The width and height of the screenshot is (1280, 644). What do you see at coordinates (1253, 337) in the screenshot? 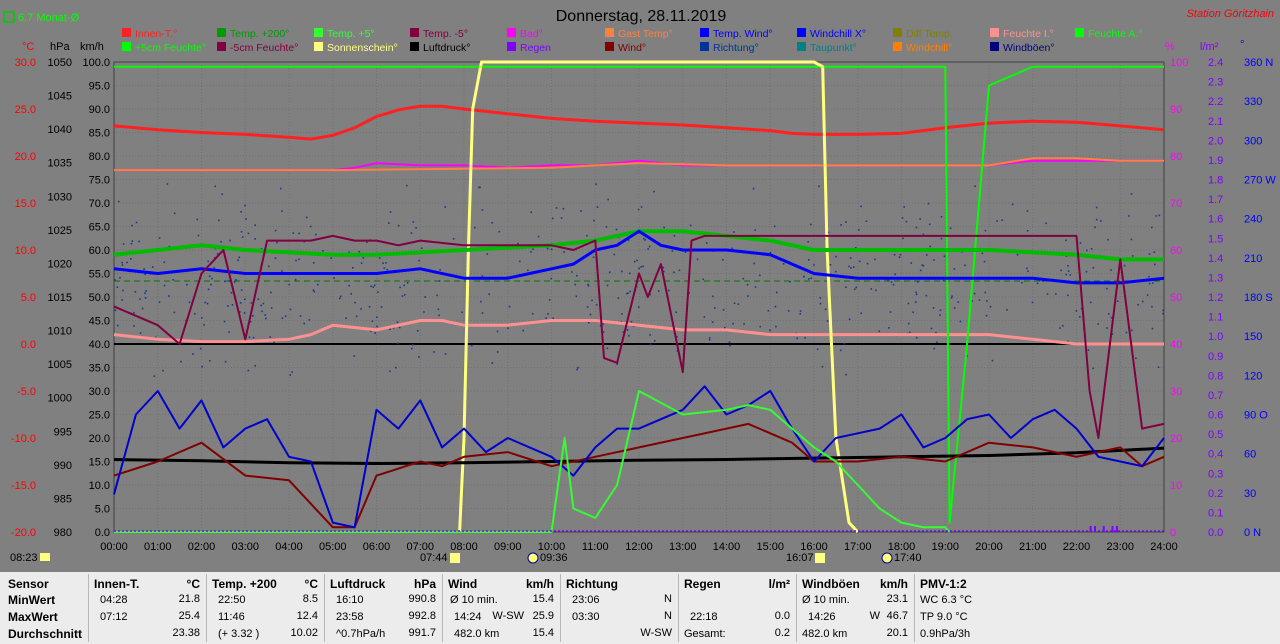
I see `y-tick-dir: 150` at bounding box center [1253, 337].